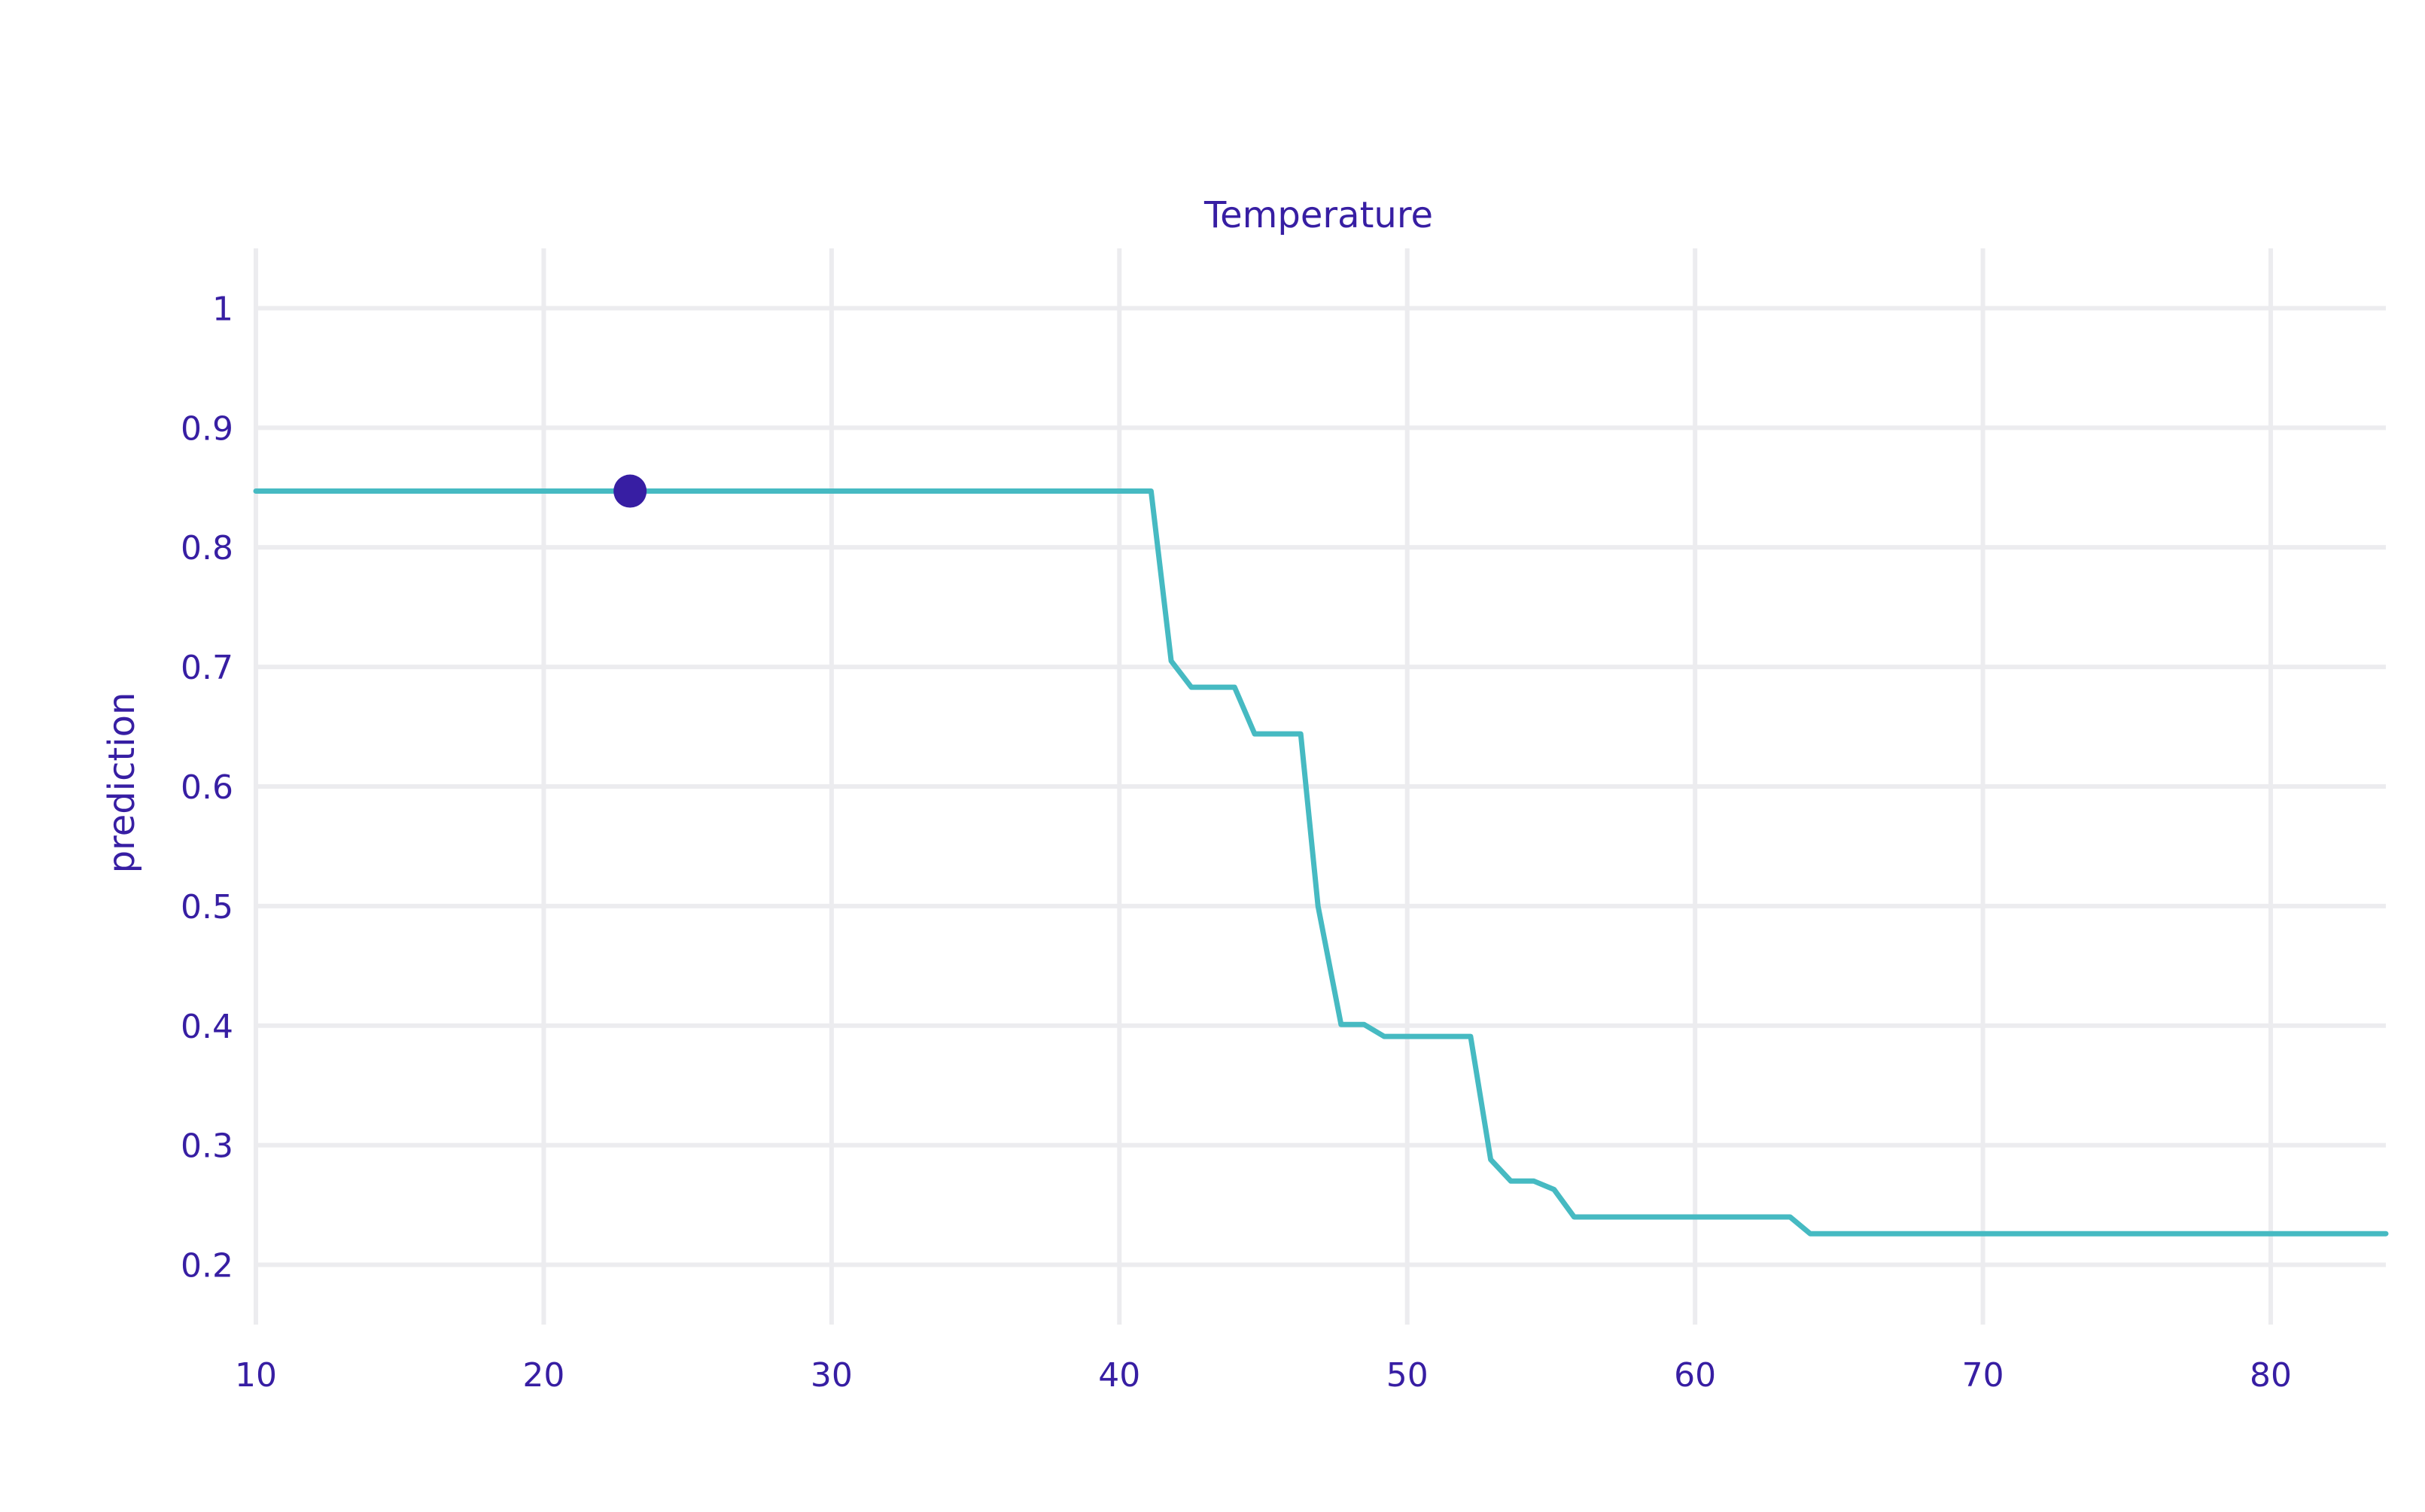  I want to click on observation-group, so click(630, 491).